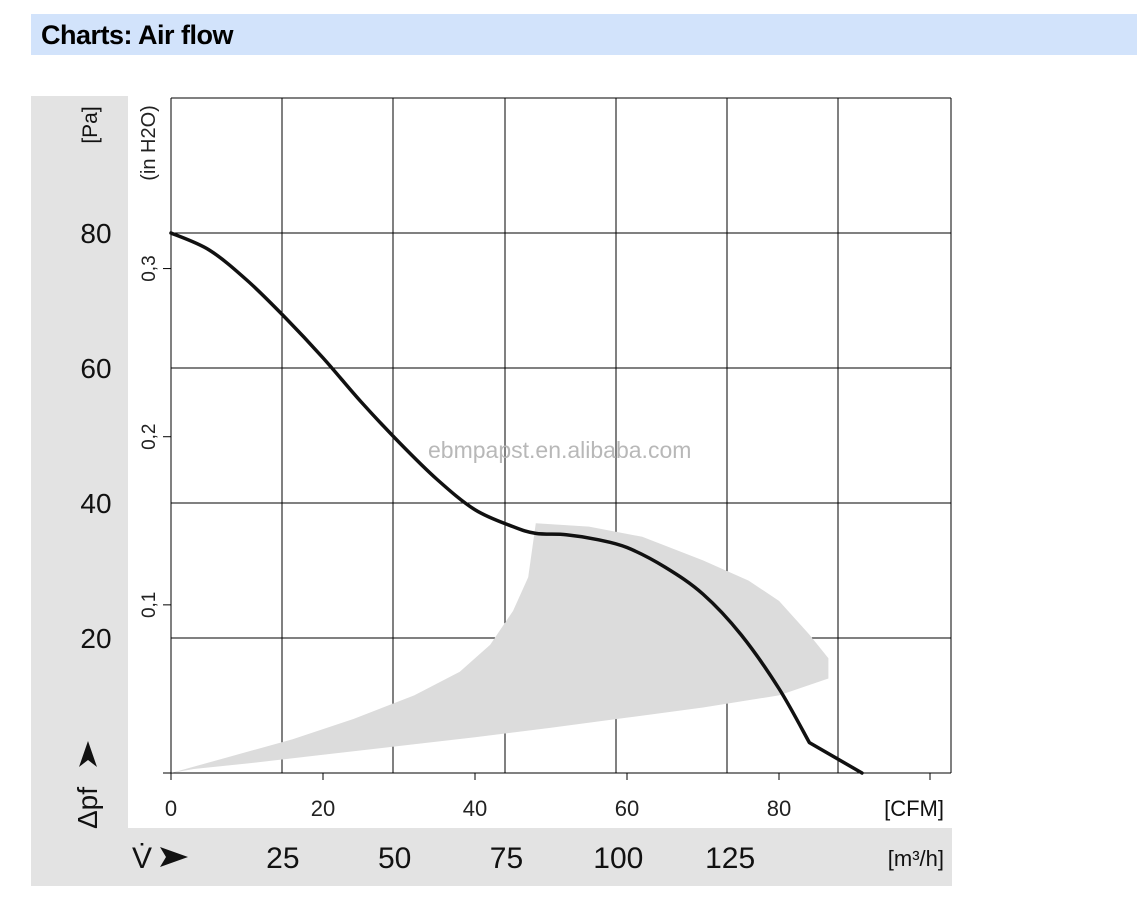  What do you see at coordinates (95, 233) in the screenshot?
I see `y-tick-label-pa: 80` at bounding box center [95, 233].